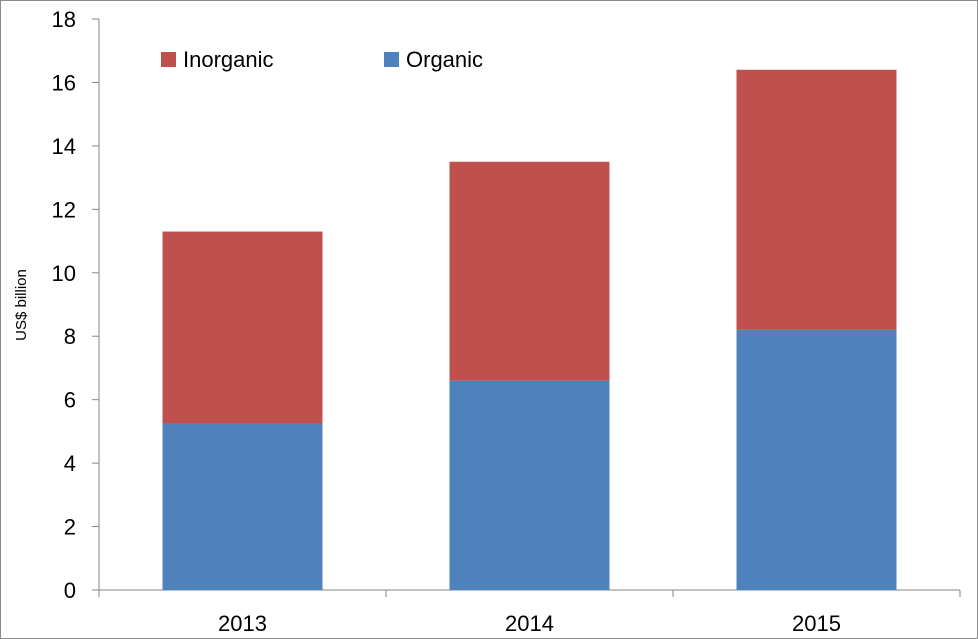 The width and height of the screenshot is (978, 639). I want to click on bar-inorganic-2014, so click(529, 271).